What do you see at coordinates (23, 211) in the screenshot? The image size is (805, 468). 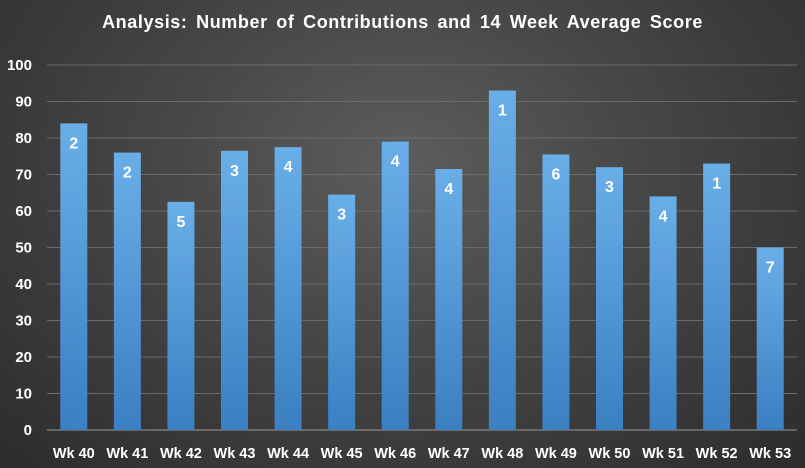 I see `y-tick-label: 60` at bounding box center [23, 211].